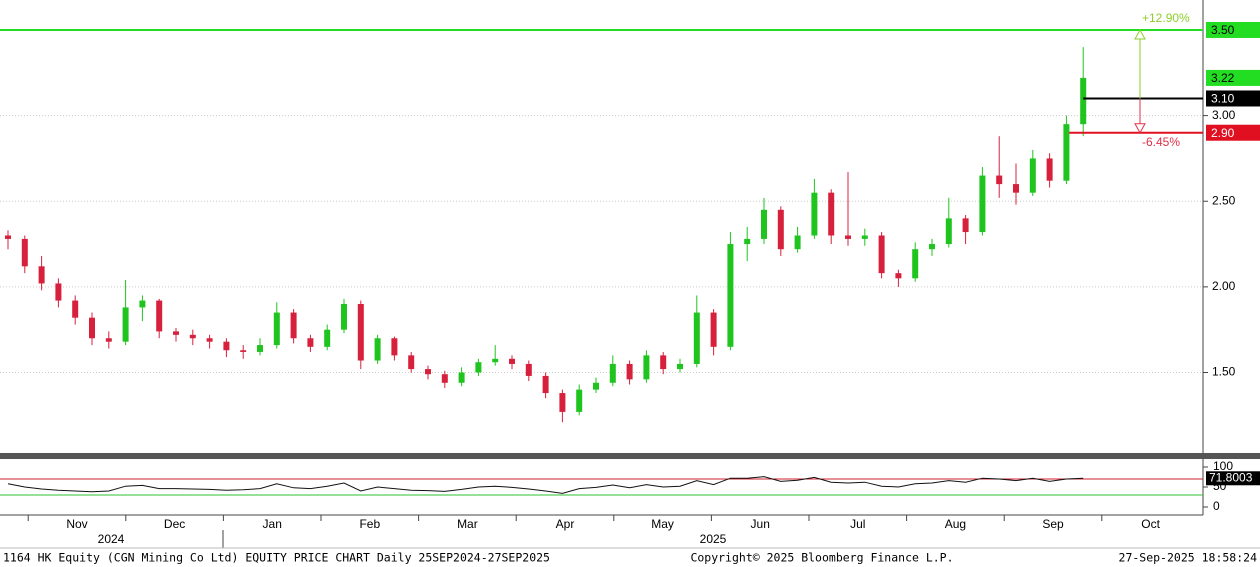  I want to click on pct-label: +12.90%, so click(1166, 18).